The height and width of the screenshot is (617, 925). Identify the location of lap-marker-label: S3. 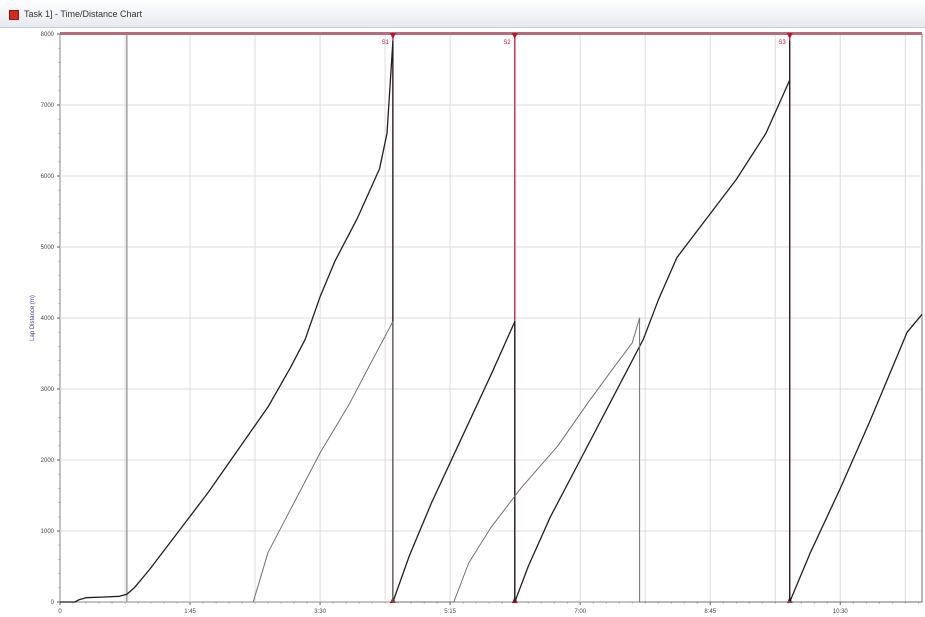
(782, 43).